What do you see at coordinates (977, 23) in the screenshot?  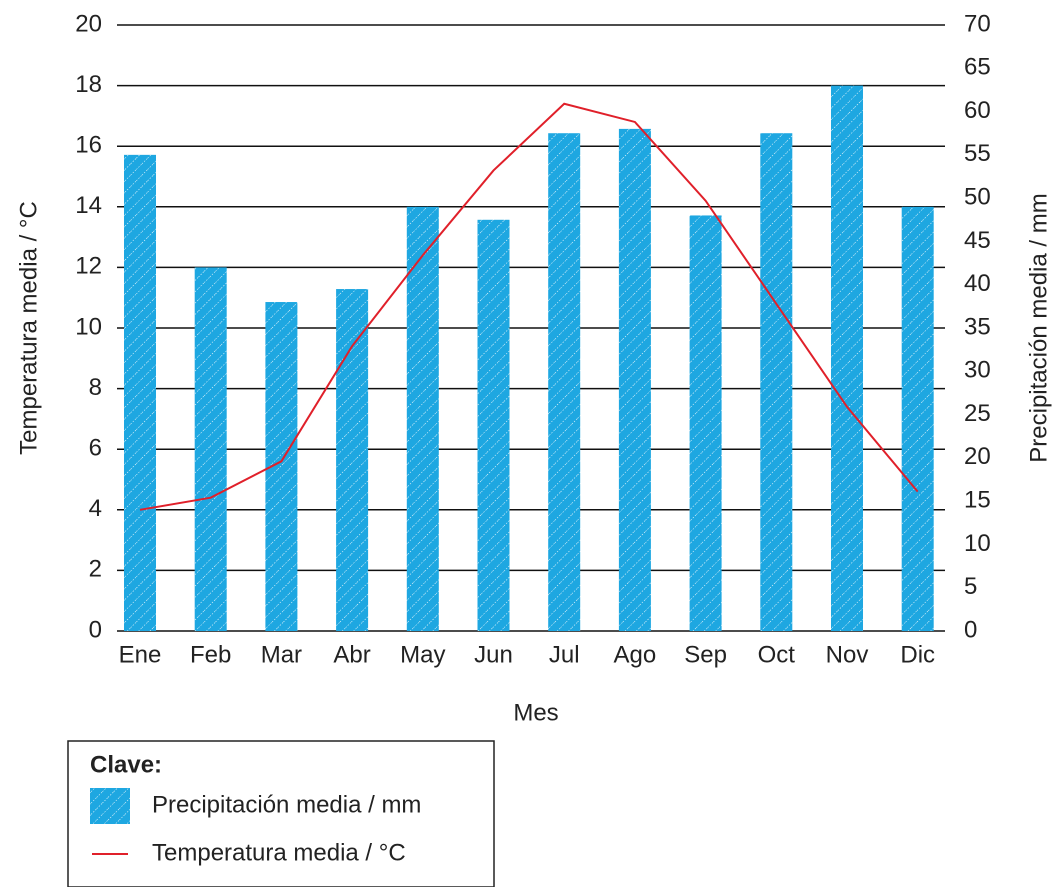 I see `y2-tick-label: 70` at bounding box center [977, 23].